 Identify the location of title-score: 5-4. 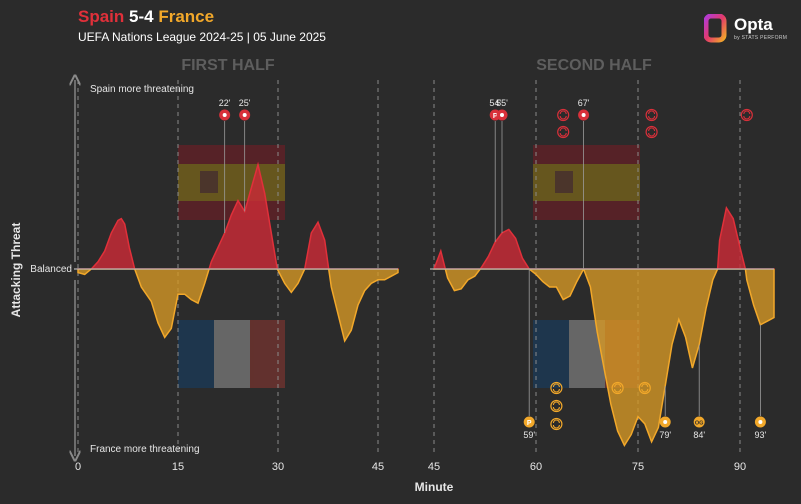
(141, 16).